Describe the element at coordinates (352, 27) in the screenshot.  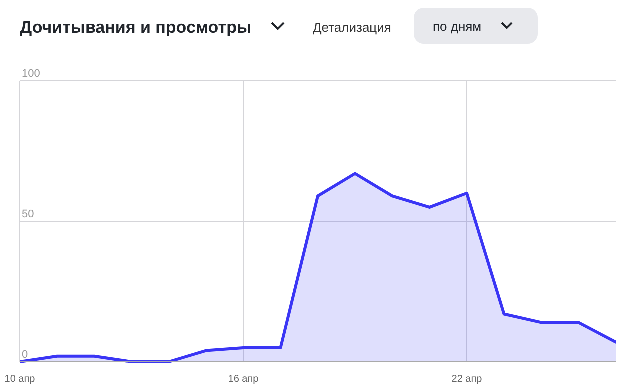
I see `text: Детализация` at that location.